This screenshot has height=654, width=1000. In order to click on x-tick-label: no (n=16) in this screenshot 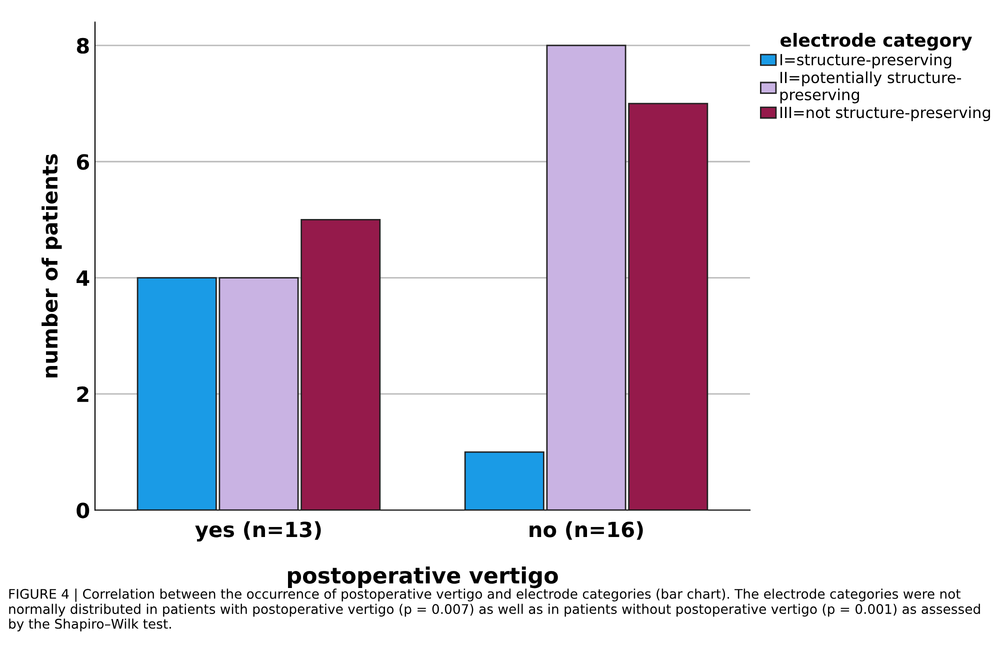, I will do `click(586, 530)`.